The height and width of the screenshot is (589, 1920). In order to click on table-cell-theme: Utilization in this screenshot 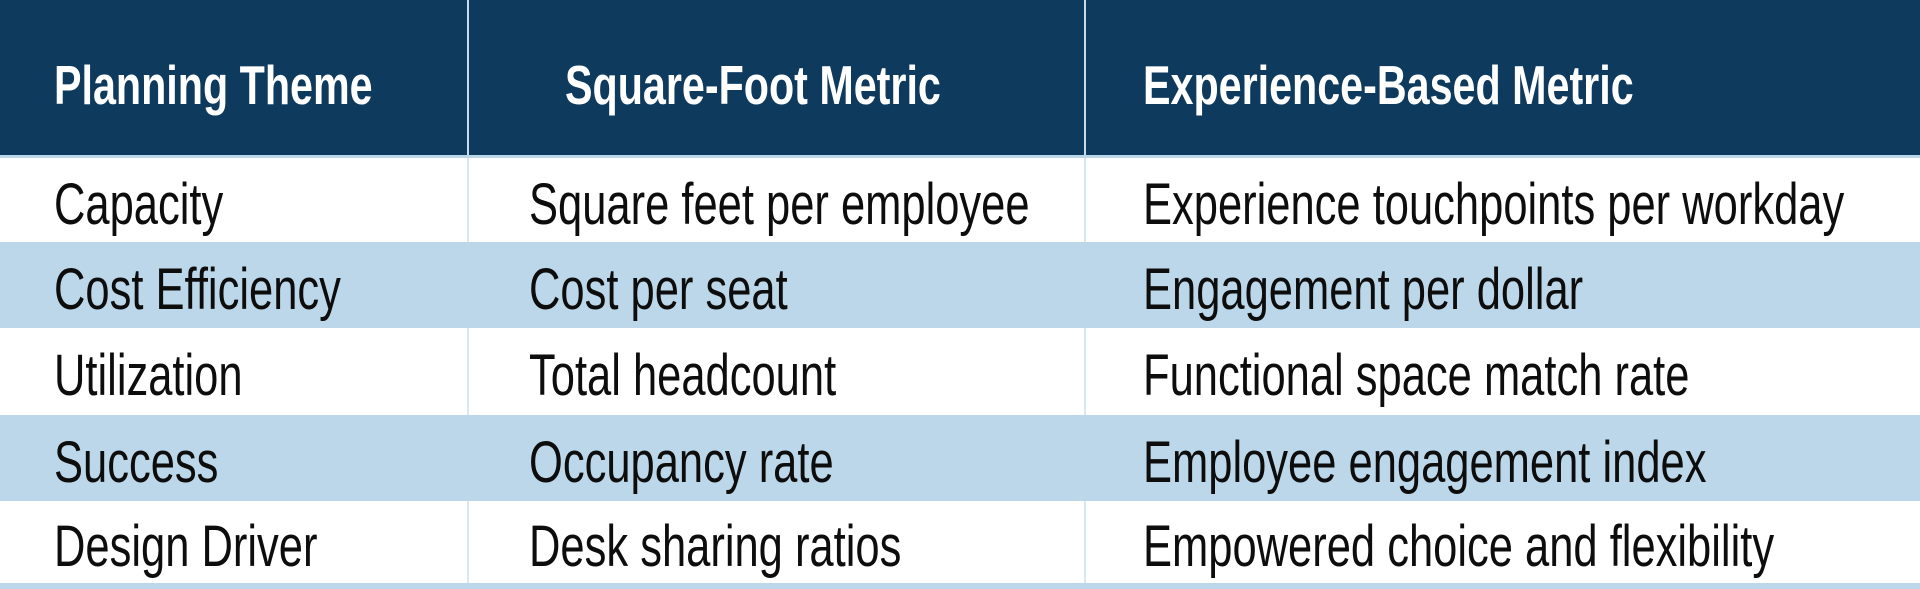, I will do `click(233, 371)`.